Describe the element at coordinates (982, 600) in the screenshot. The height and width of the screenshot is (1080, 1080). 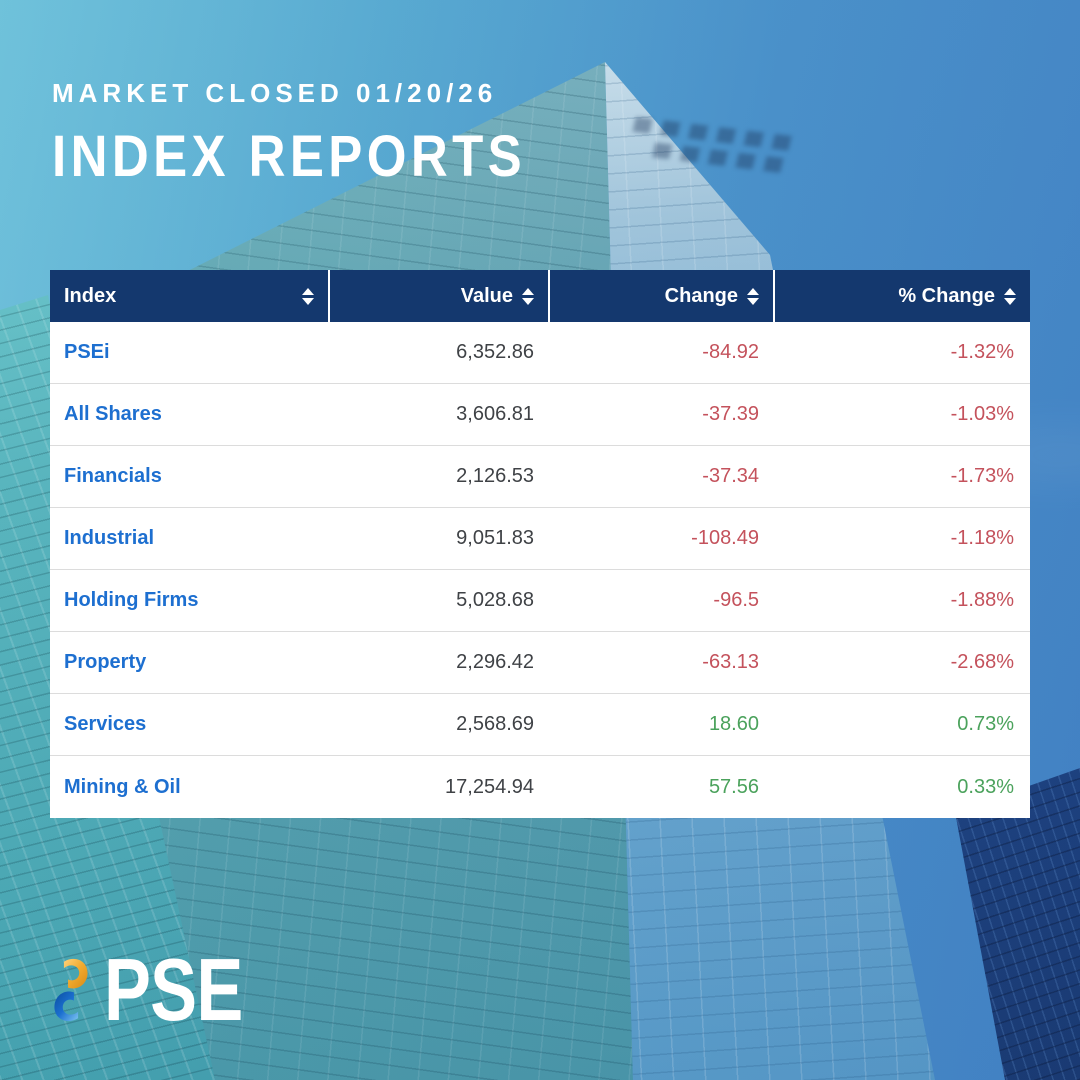
I see `index-pct-change: -1.88%` at that location.